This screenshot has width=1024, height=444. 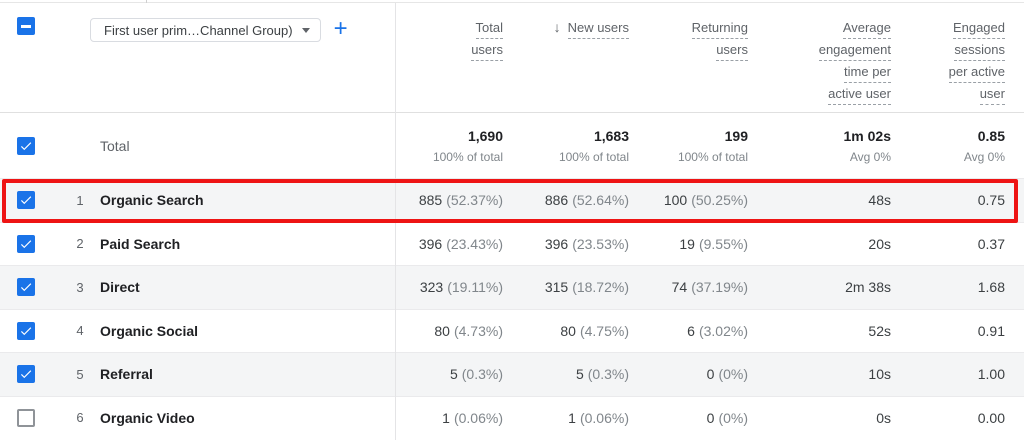 I want to click on add-dimension-button: +, so click(x=340, y=28).